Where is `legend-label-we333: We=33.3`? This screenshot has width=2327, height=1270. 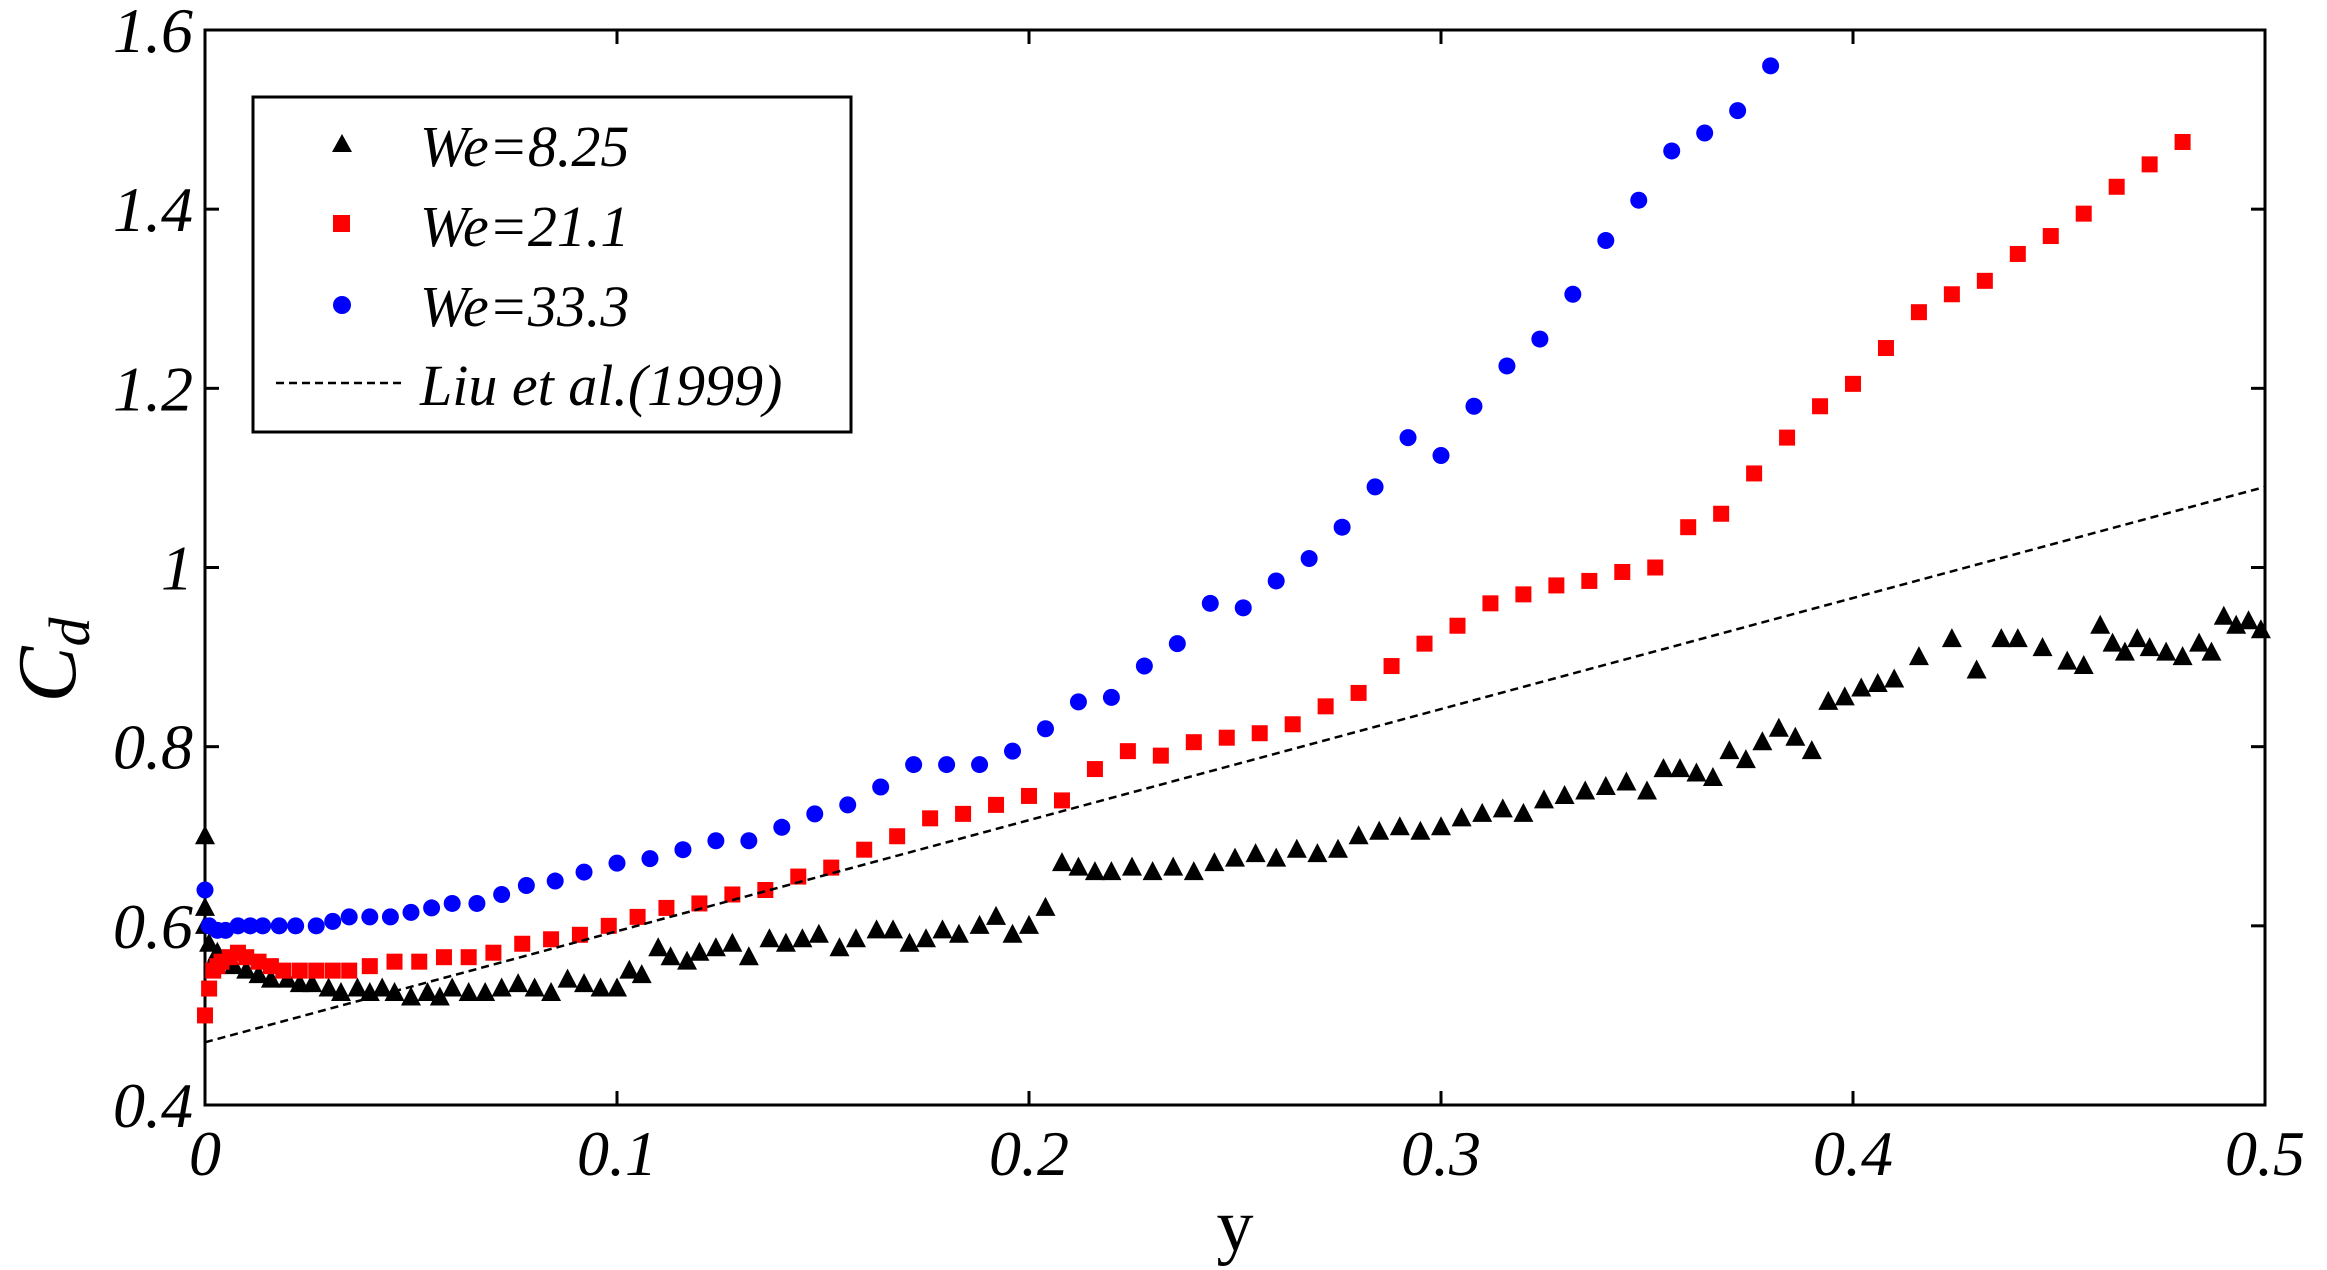 legend-label-we333: We=33.3 is located at coordinates (524, 306).